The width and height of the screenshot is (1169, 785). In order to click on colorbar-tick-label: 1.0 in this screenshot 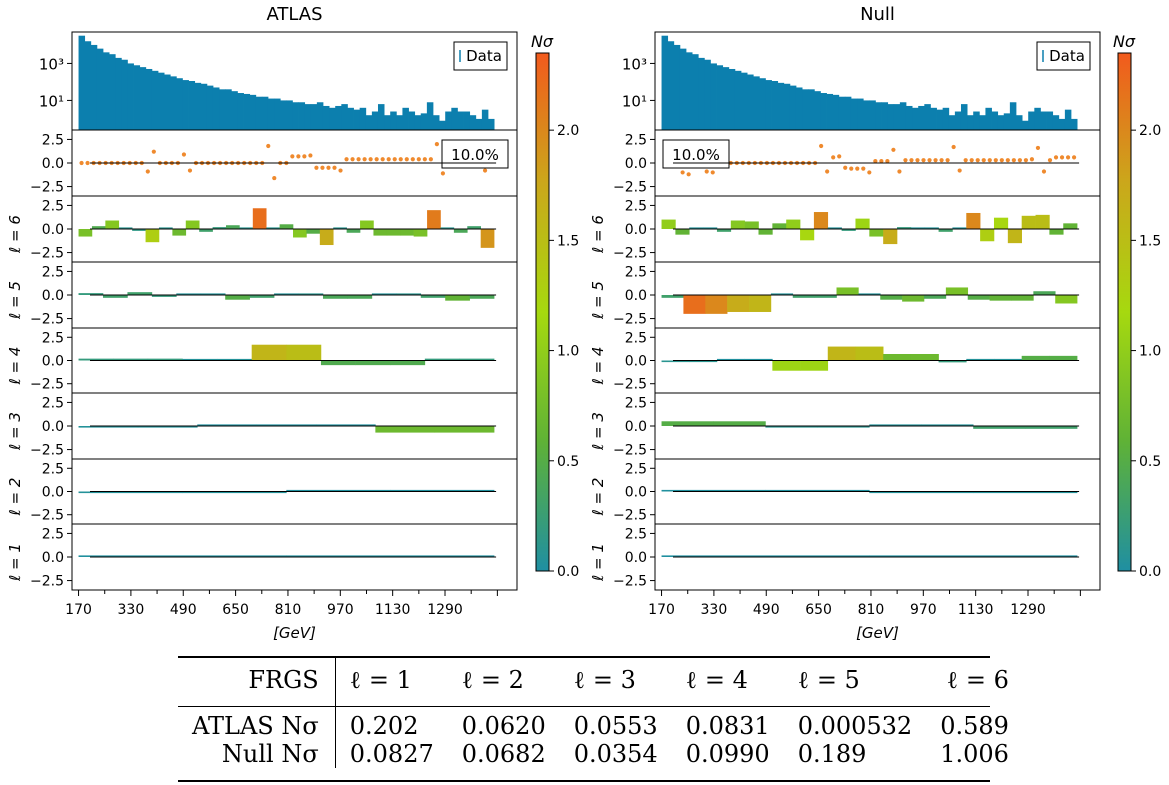, I will do `click(568, 352)`.